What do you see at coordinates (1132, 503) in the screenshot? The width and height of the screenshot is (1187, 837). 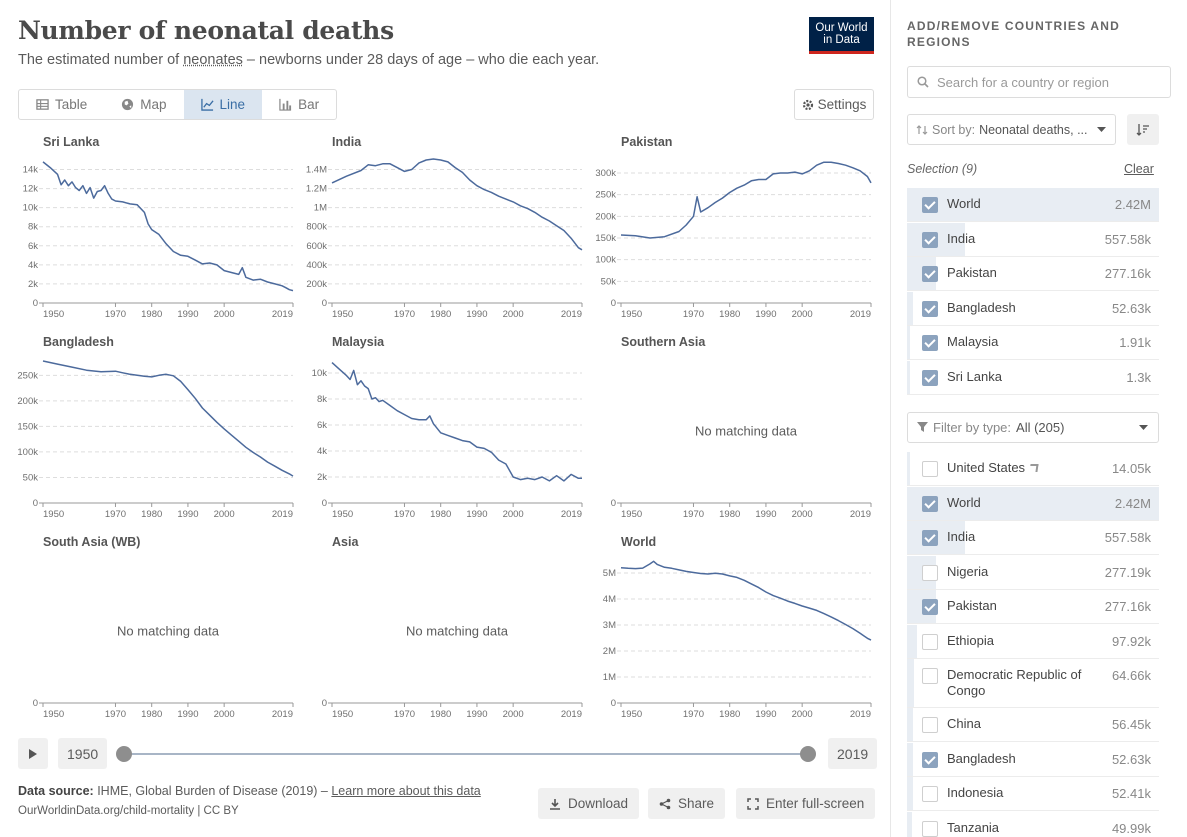 I see `entity-value: 2.42M` at bounding box center [1132, 503].